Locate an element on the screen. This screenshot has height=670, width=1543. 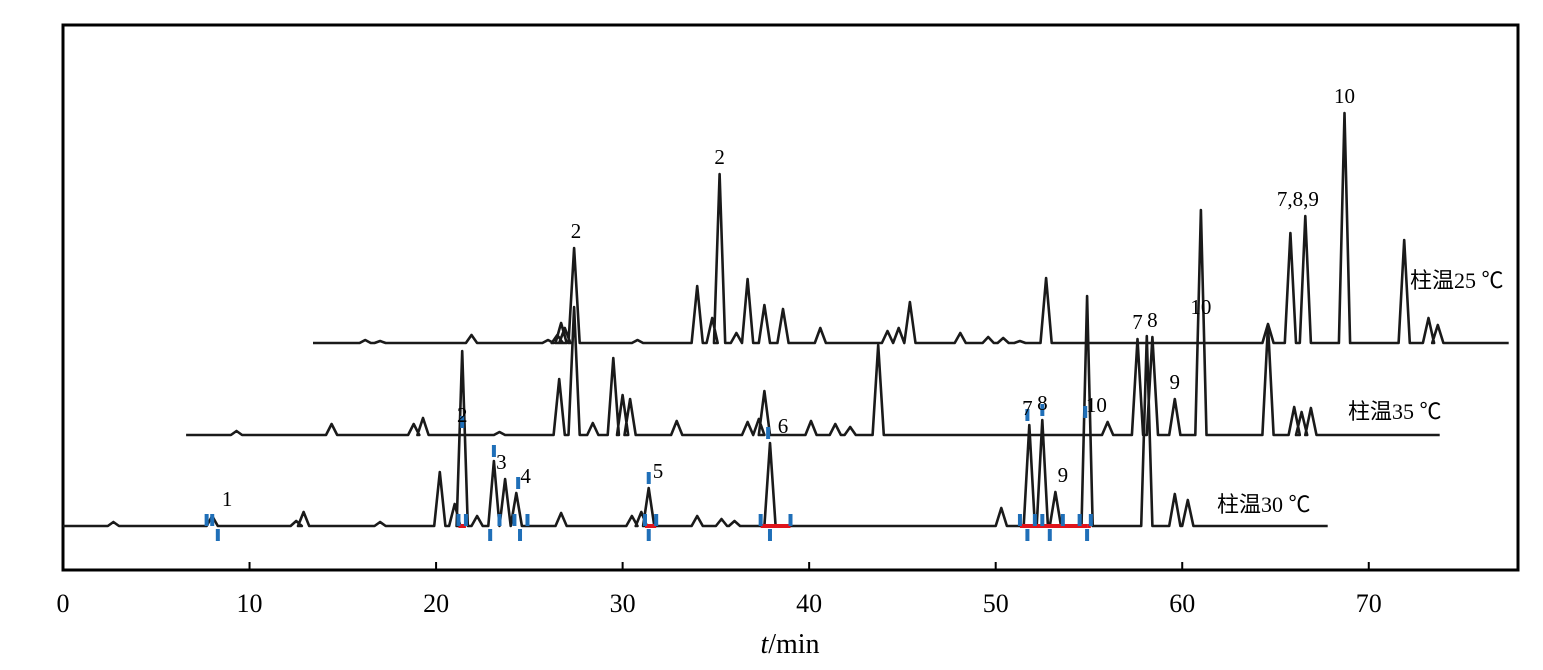
x-tick-label: 20 is located at coordinates (436, 603).